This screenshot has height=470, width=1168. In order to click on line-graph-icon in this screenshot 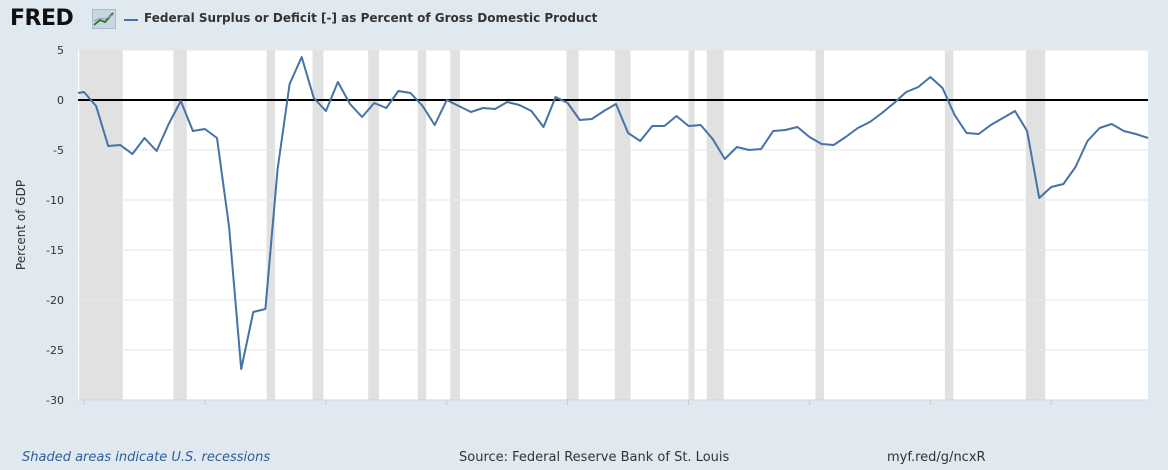, I will do `click(104, 19)`.